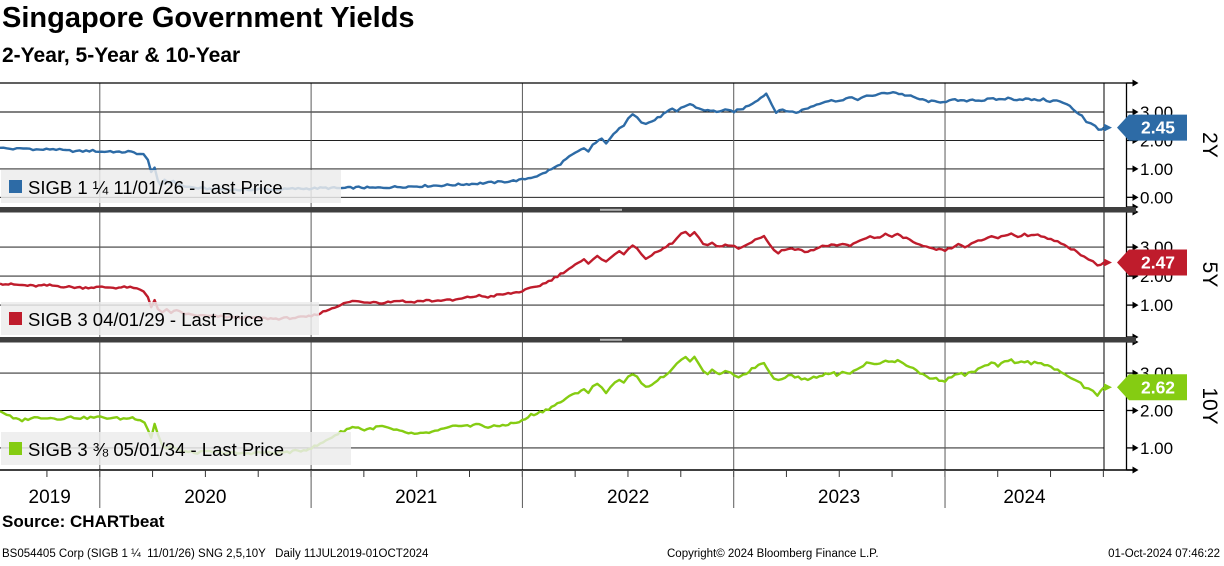  What do you see at coordinates (628, 497) in the screenshot?
I see `year-label: 2022` at bounding box center [628, 497].